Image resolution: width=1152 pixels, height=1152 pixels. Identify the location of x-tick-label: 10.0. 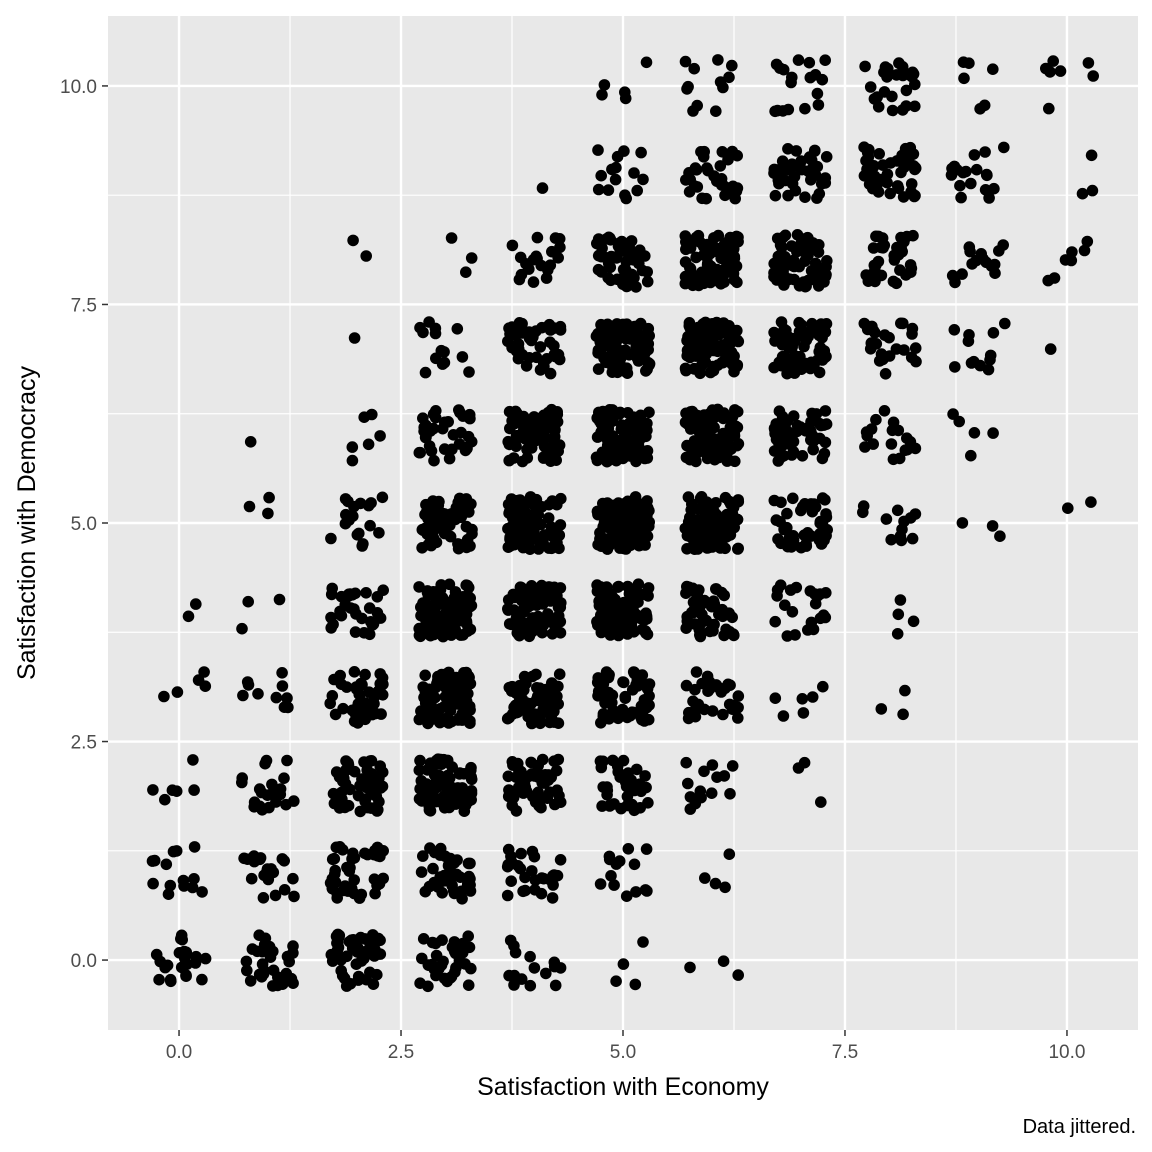
(1066, 1052).